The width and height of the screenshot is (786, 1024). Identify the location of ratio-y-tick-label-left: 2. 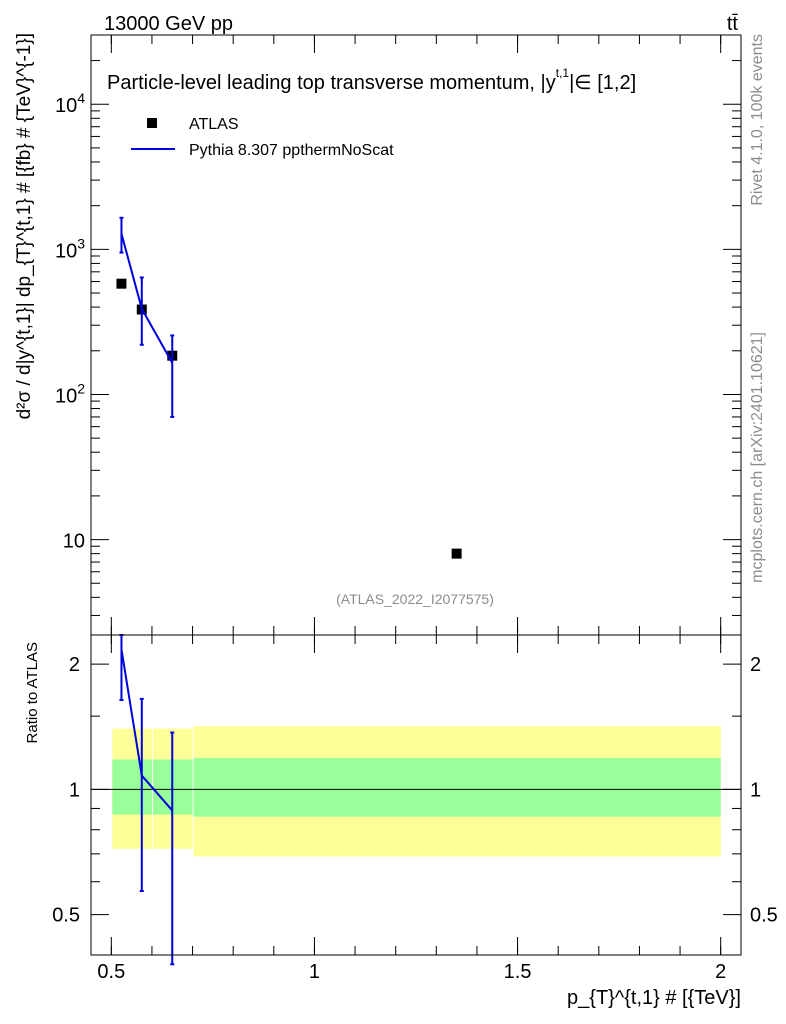
(74, 665).